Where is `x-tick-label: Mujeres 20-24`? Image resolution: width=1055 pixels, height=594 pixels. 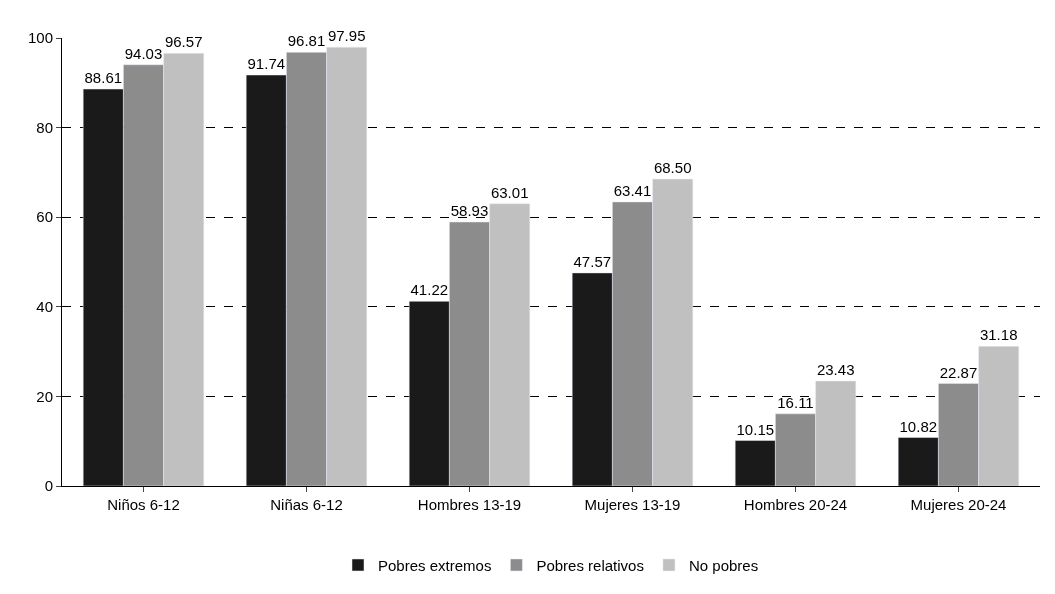
x-tick-label: Mujeres 20-24 is located at coordinates (958, 504).